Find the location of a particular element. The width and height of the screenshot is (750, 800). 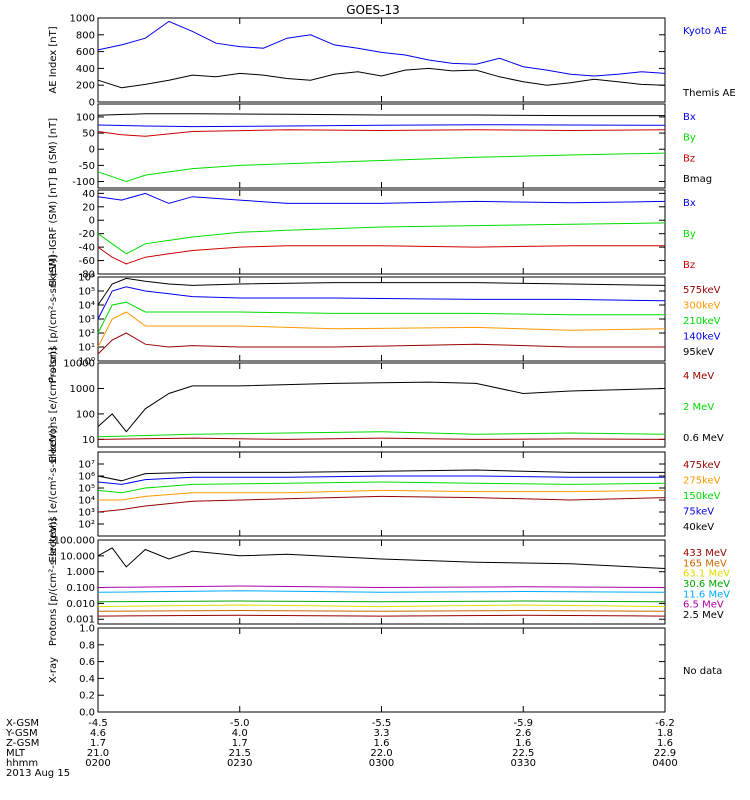

ephemeris-value: -5.9 is located at coordinates (523, 723).